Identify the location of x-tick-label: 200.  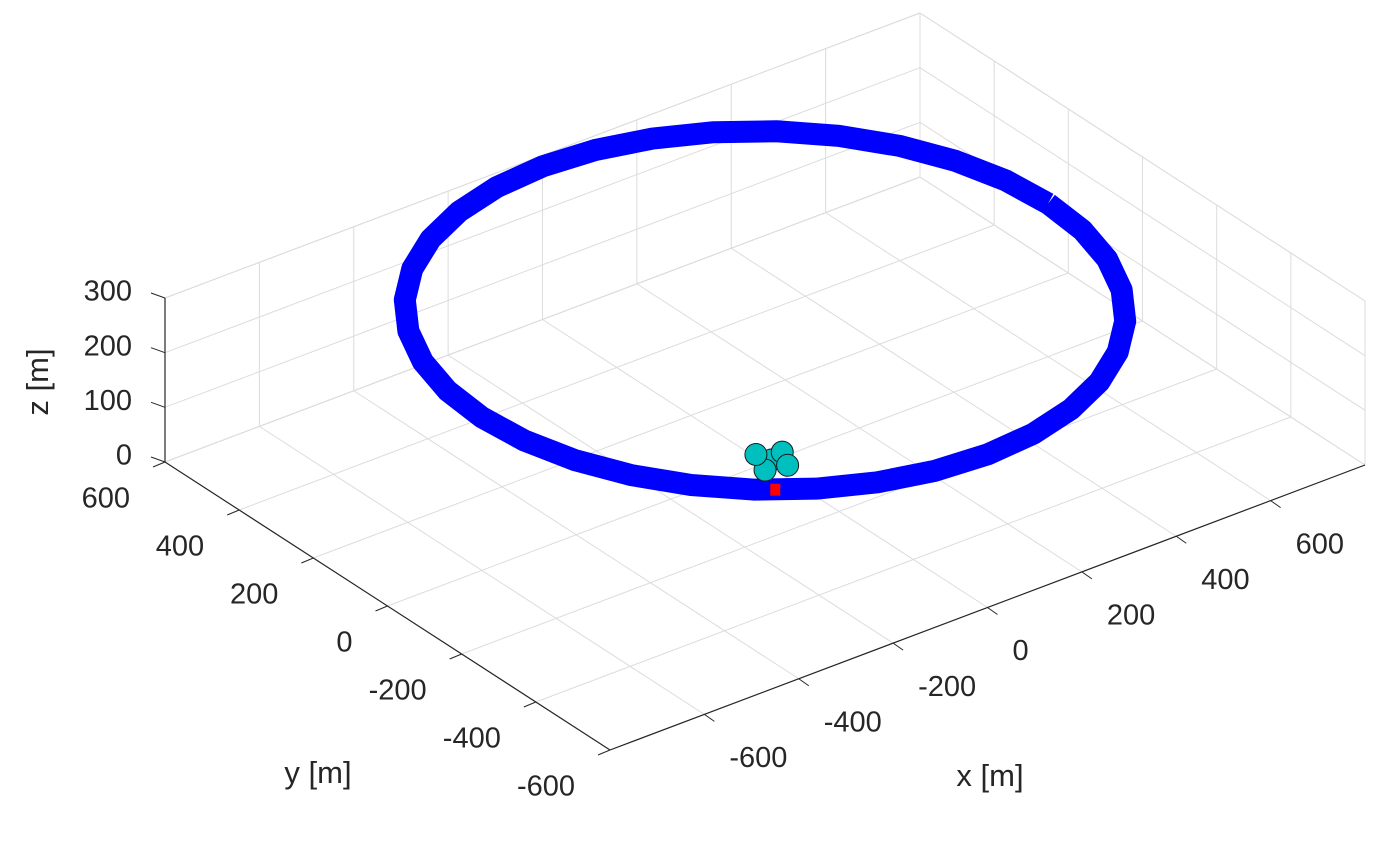
(1131, 616).